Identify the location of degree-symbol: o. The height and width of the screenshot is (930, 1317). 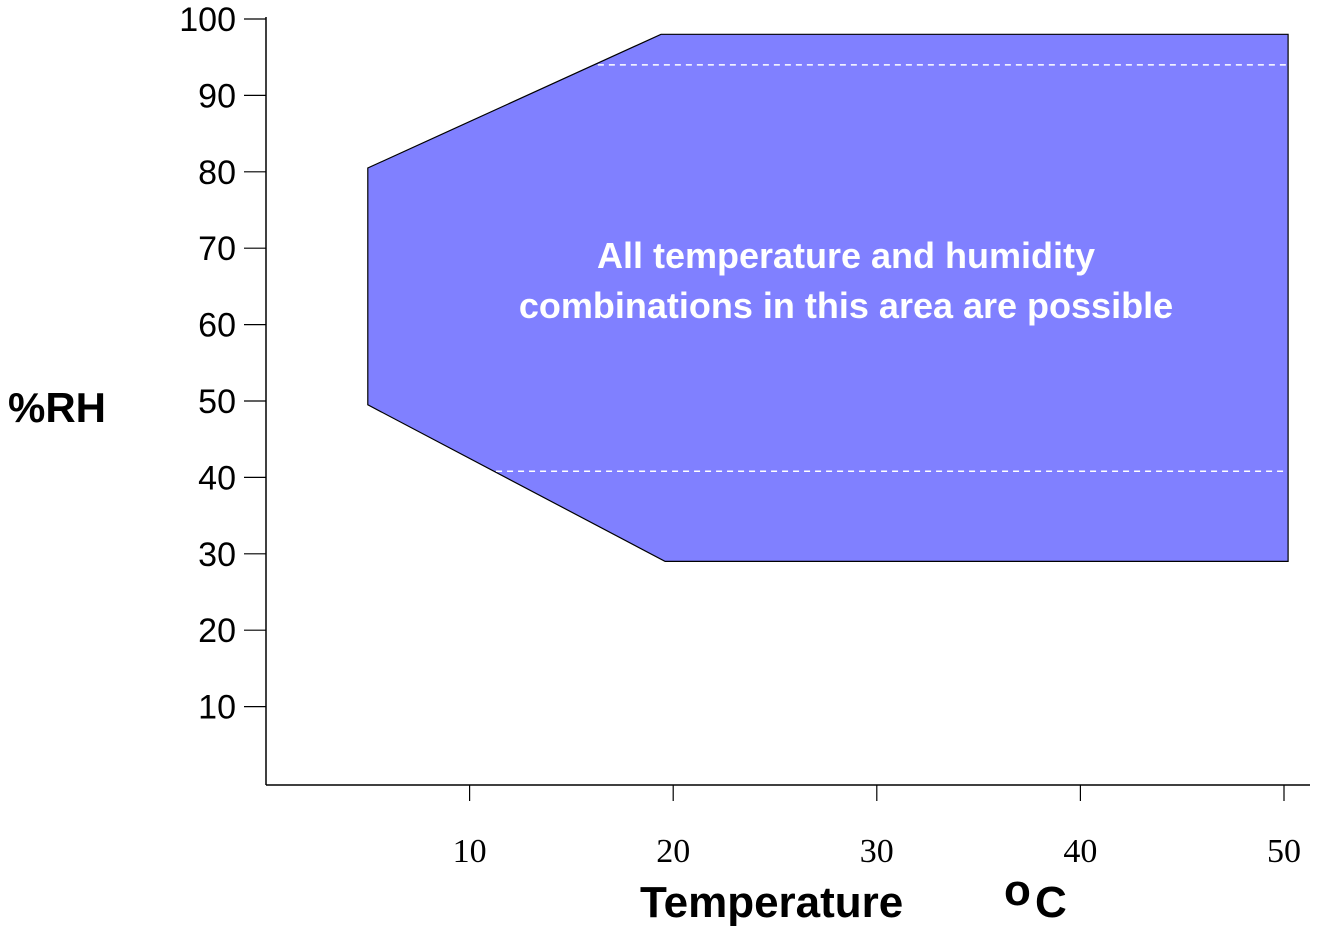
(1017, 890).